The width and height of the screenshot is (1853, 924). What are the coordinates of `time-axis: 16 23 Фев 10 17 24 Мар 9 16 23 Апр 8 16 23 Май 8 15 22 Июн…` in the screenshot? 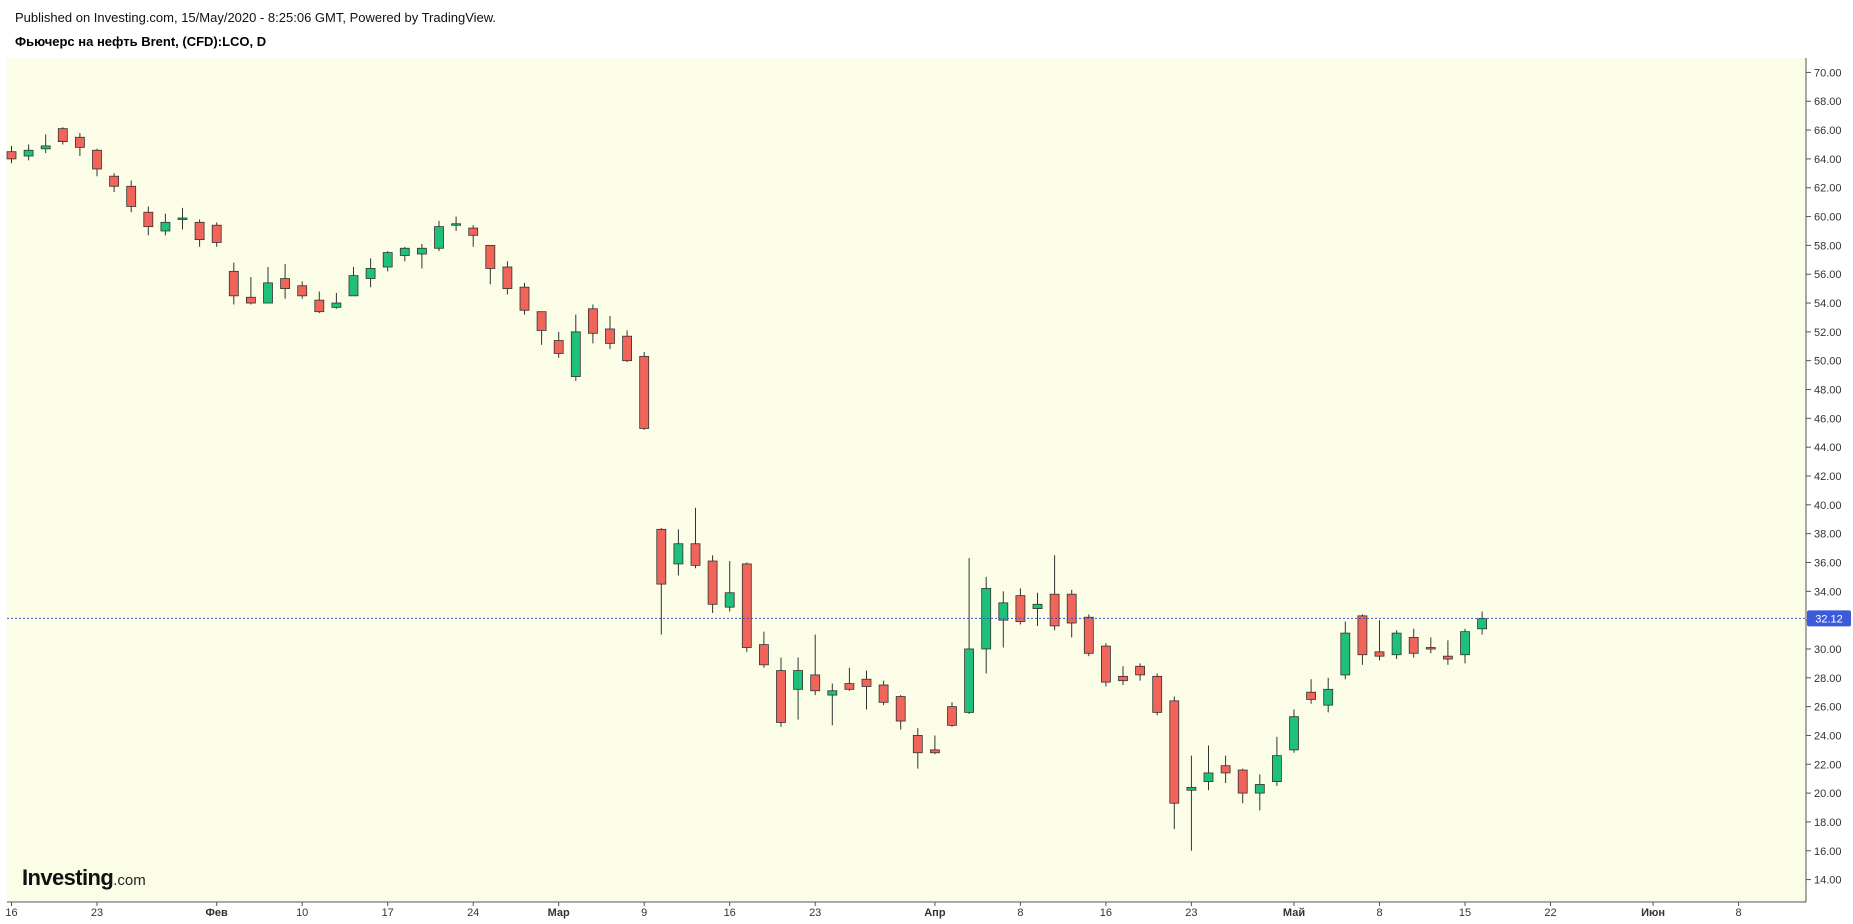 It's located at (873, 910).